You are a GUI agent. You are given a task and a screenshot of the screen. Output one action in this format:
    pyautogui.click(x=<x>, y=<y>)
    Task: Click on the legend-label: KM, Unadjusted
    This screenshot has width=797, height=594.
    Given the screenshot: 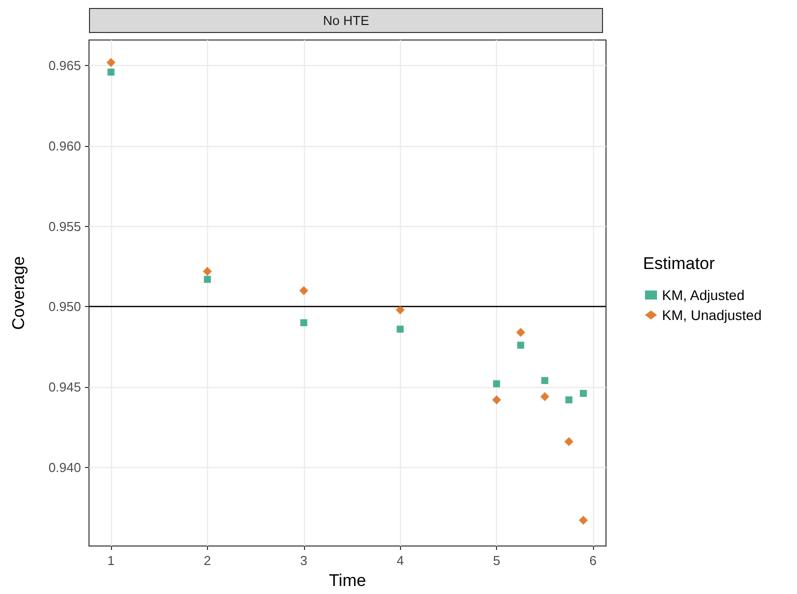 What is the action you would take?
    pyautogui.click(x=712, y=315)
    